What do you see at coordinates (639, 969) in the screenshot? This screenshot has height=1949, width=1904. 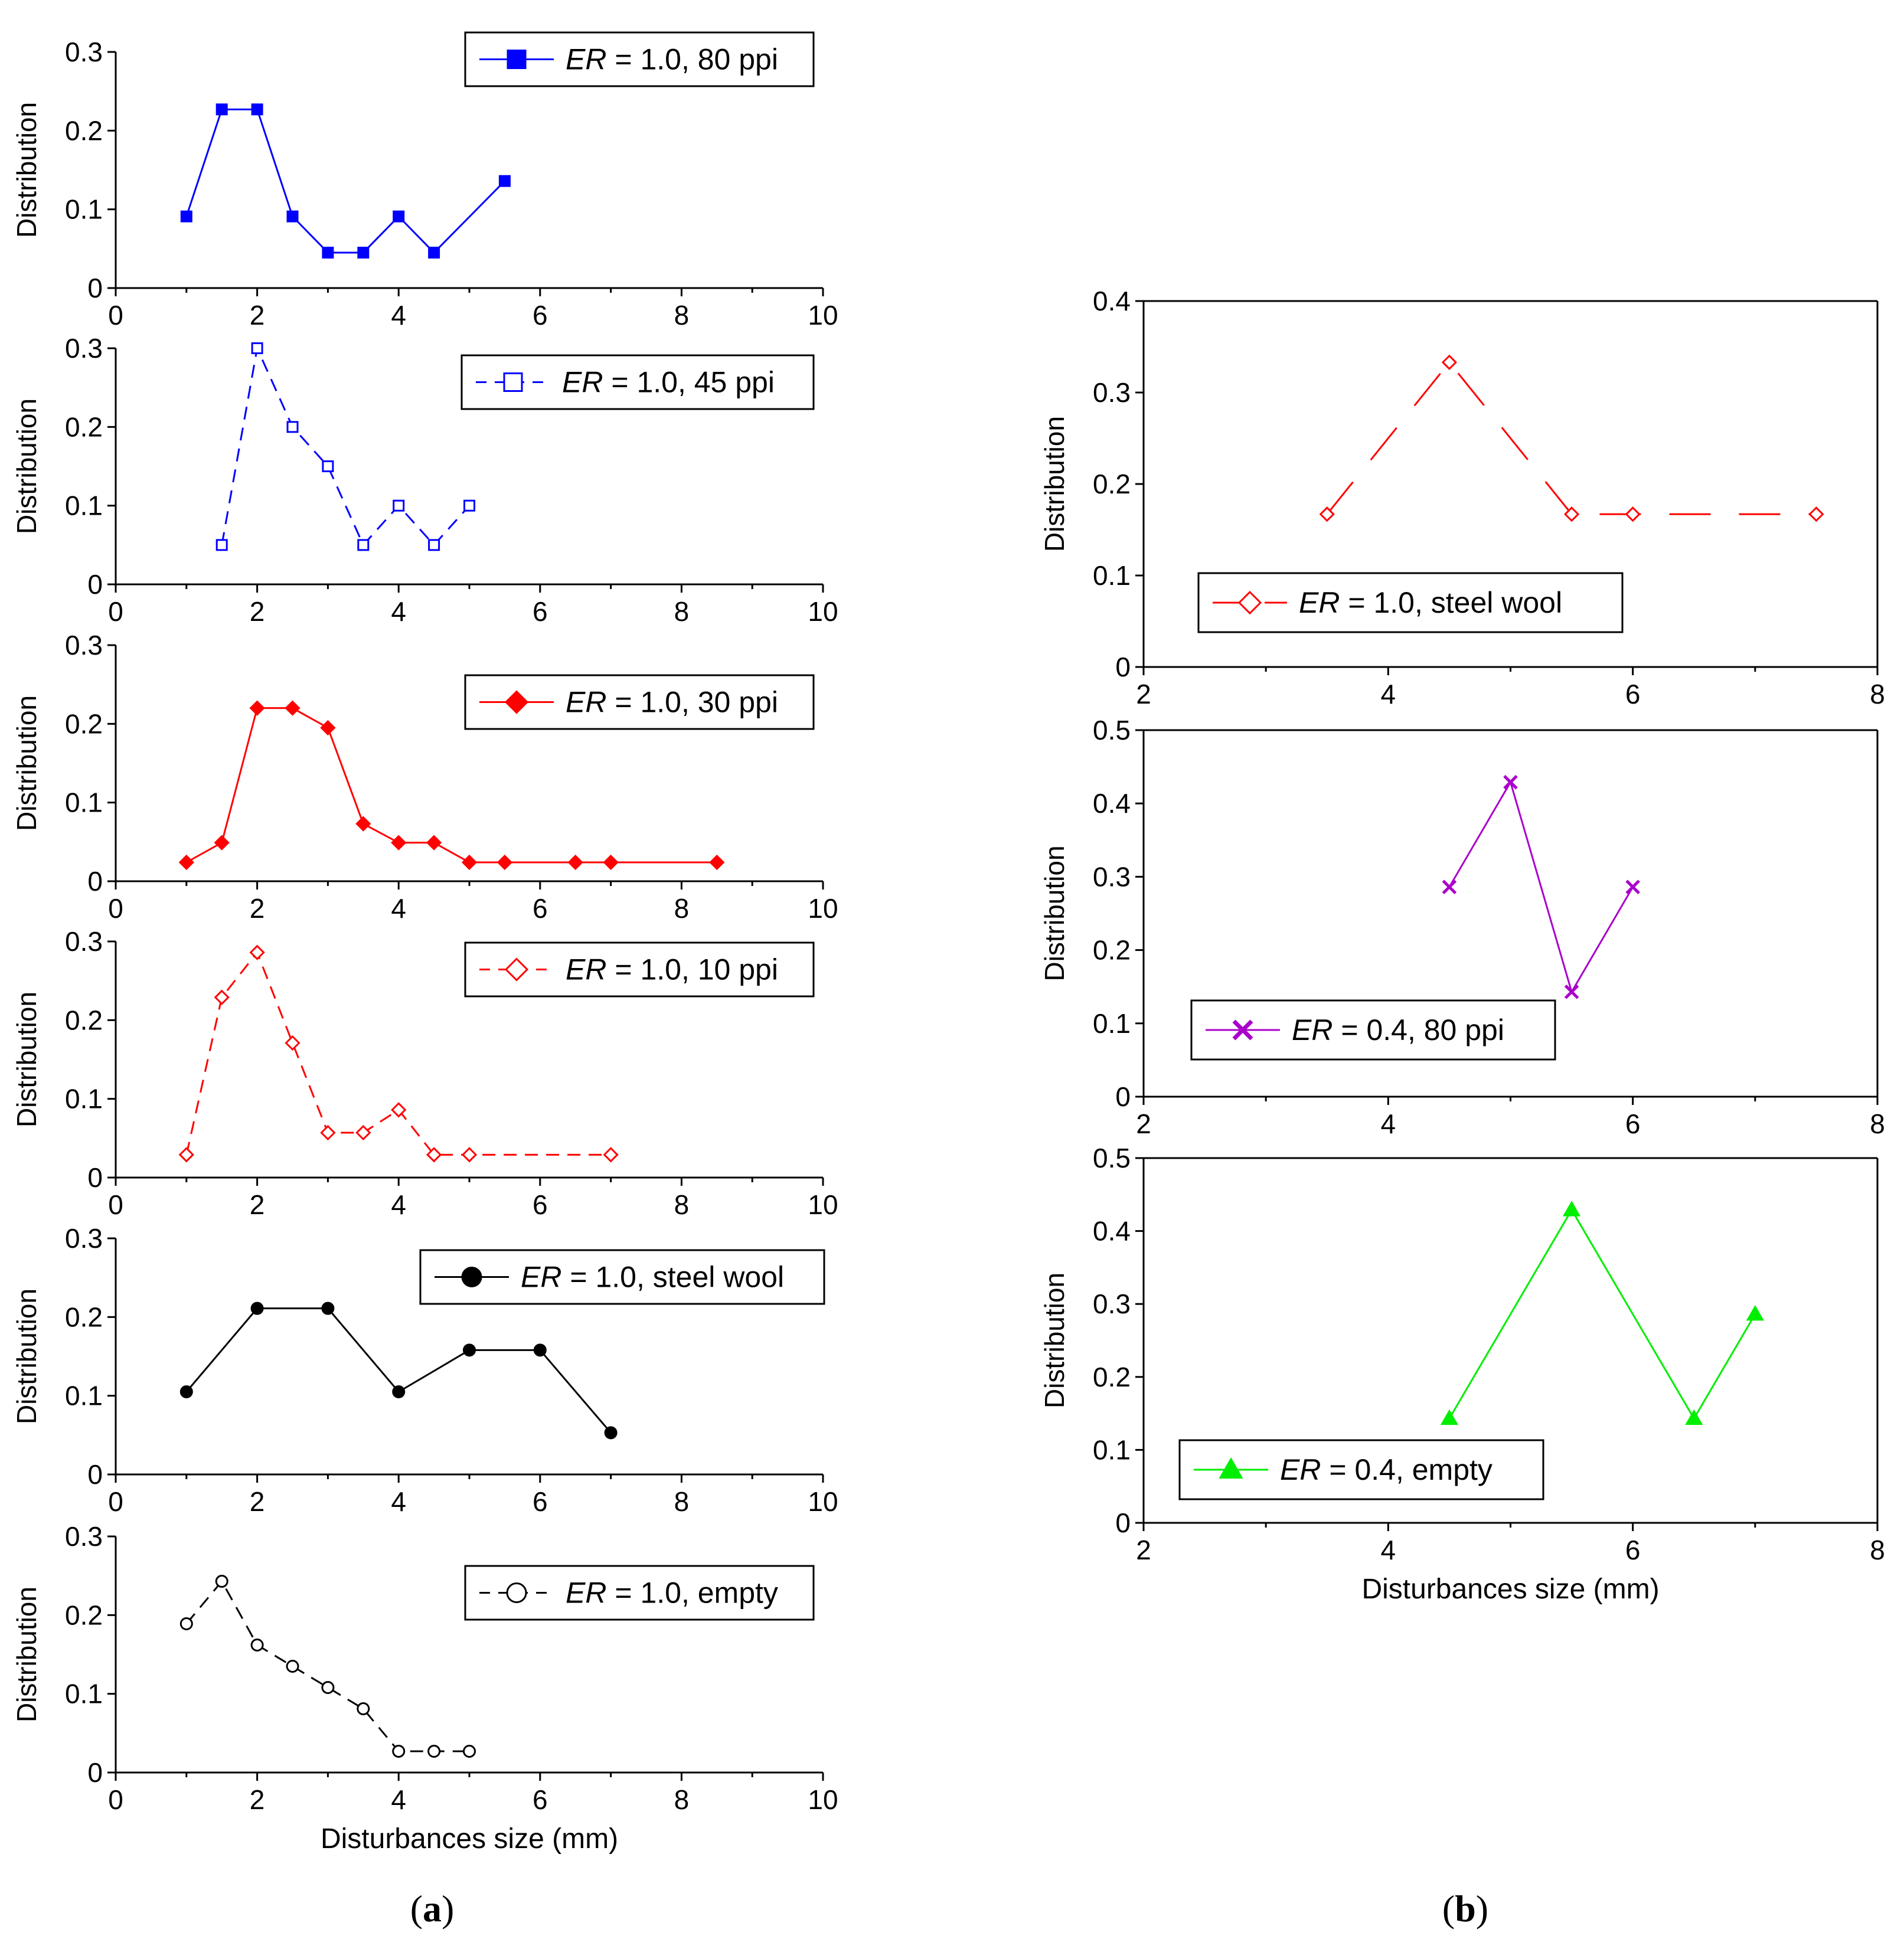 I see `legend-box` at bounding box center [639, 969].